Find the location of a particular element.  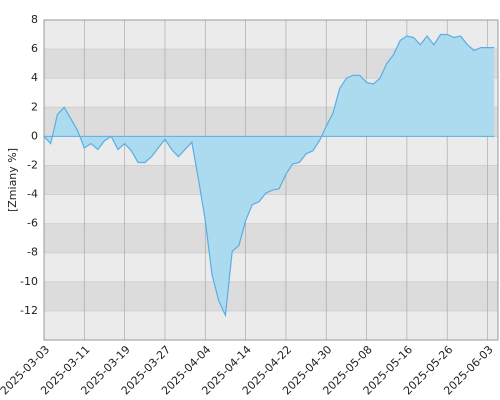

y-tick-label: -2 is located at coordinates (32, 164).